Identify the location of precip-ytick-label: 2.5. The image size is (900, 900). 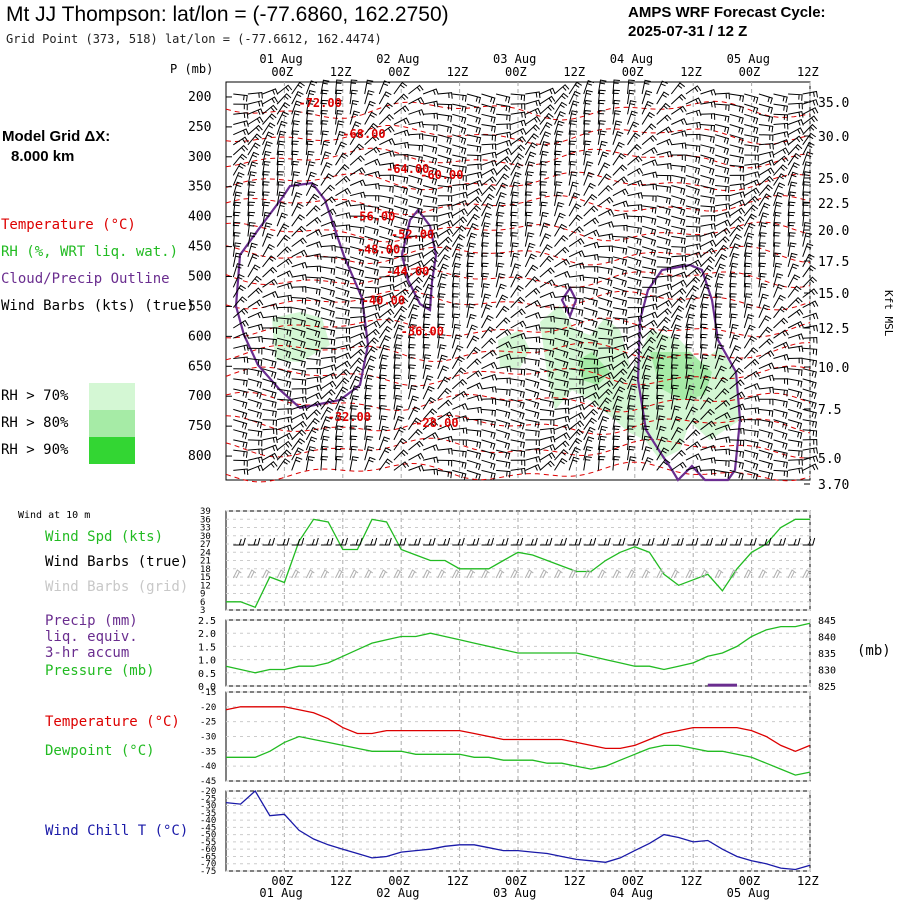
(207, 621).